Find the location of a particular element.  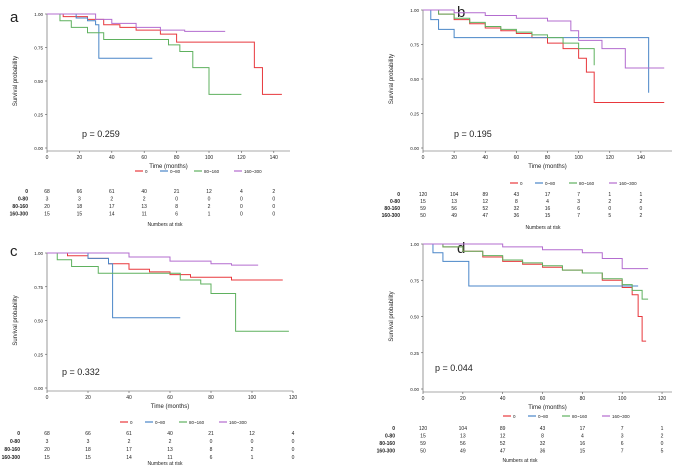

panel-letter: c is located at coordinates (14, 251).